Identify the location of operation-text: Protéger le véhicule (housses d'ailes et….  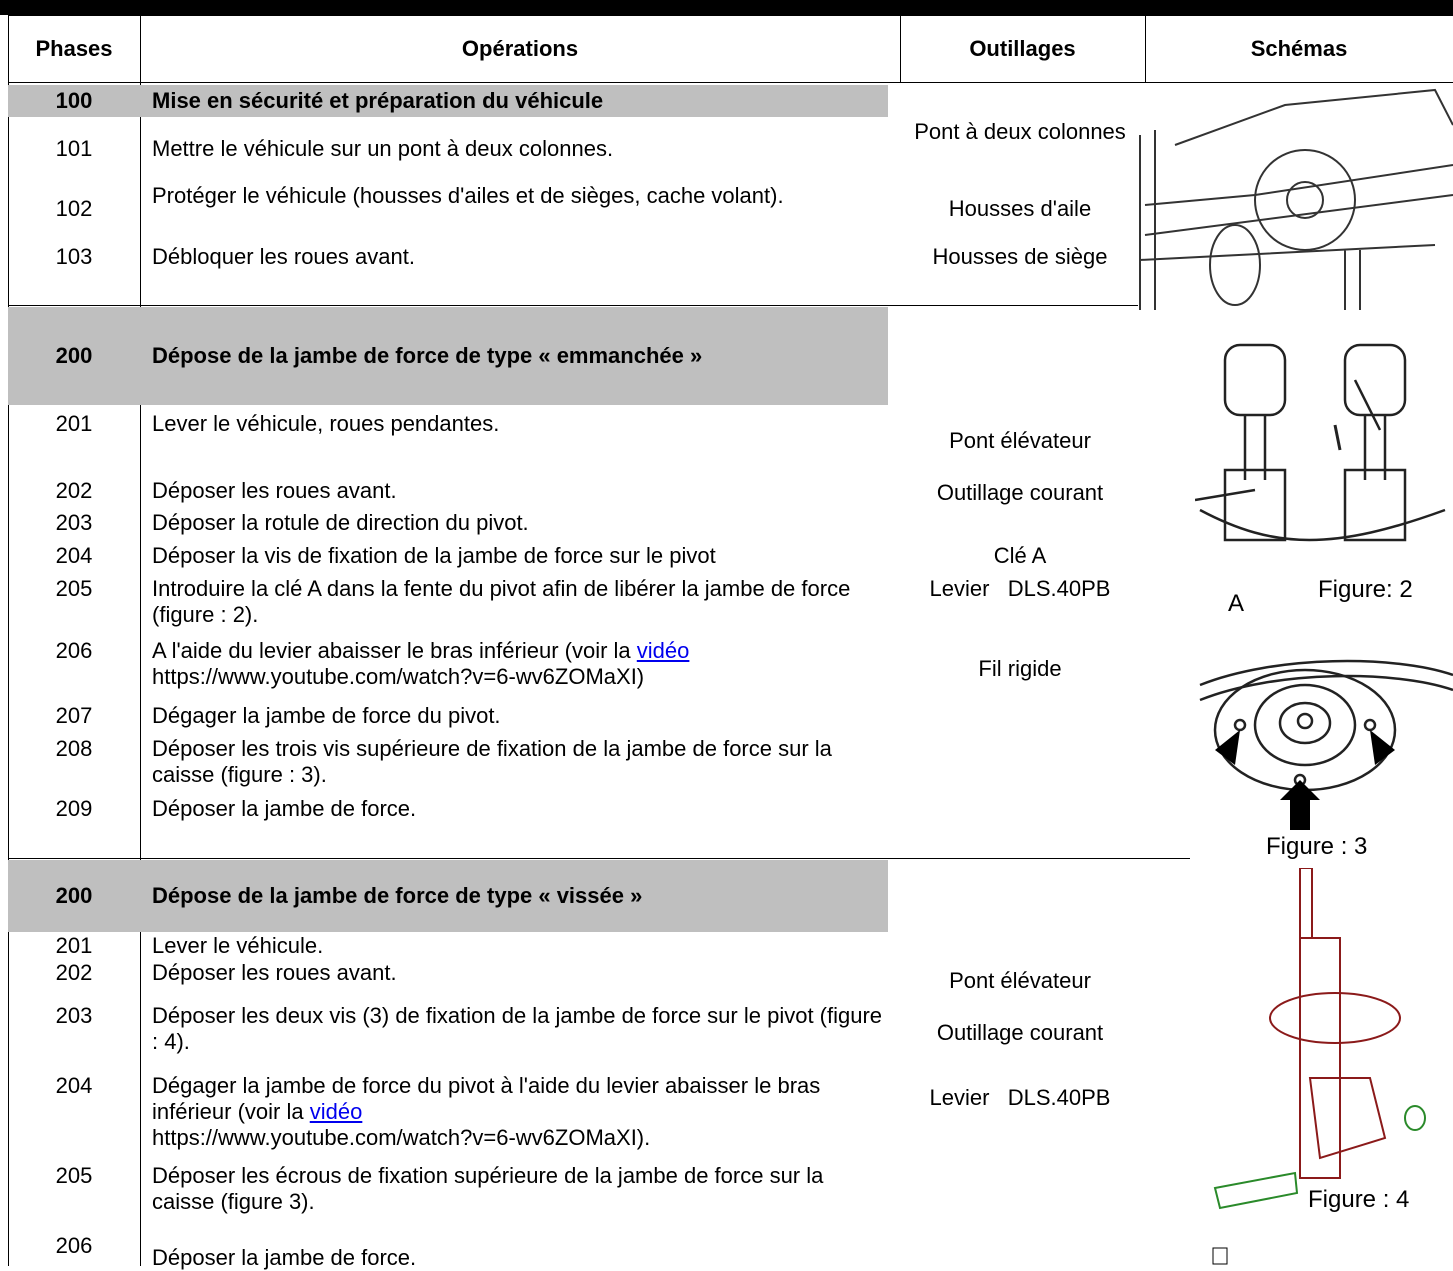
(468, 195).